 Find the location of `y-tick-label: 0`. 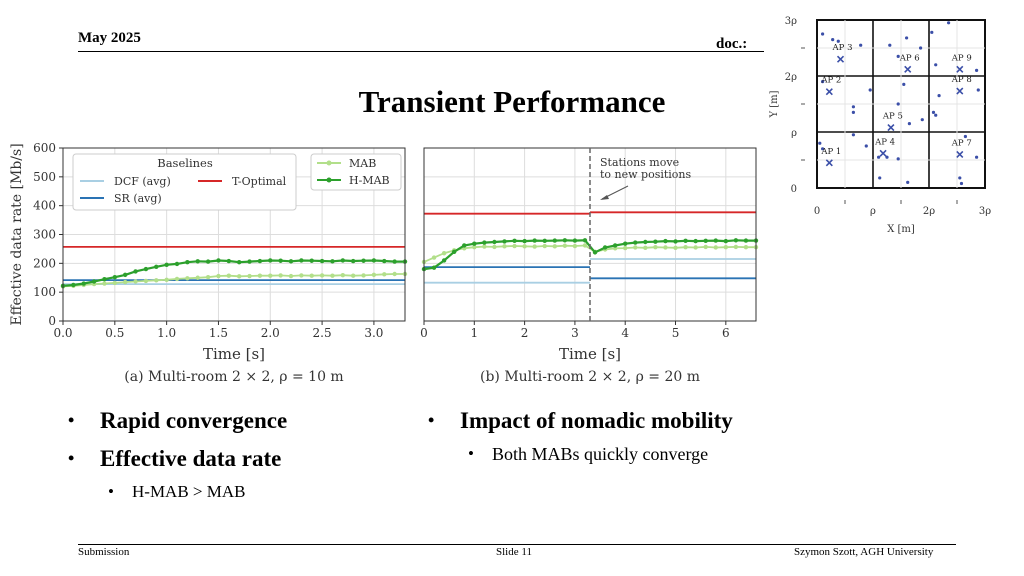

y-tick-label: 0 is located at coordinates (794, 189).